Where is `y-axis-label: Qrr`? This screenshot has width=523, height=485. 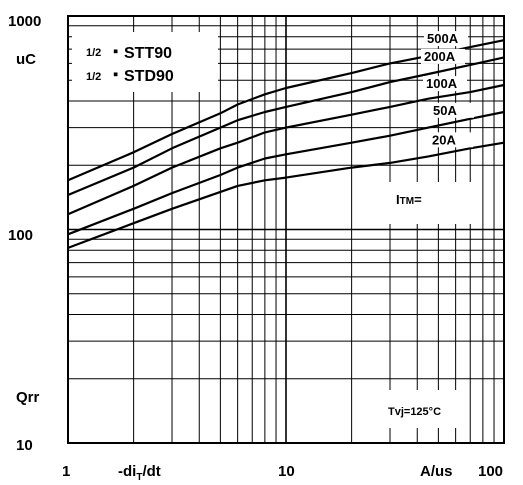 y-axis-label: Qrr is located at coordinates (28, 397).